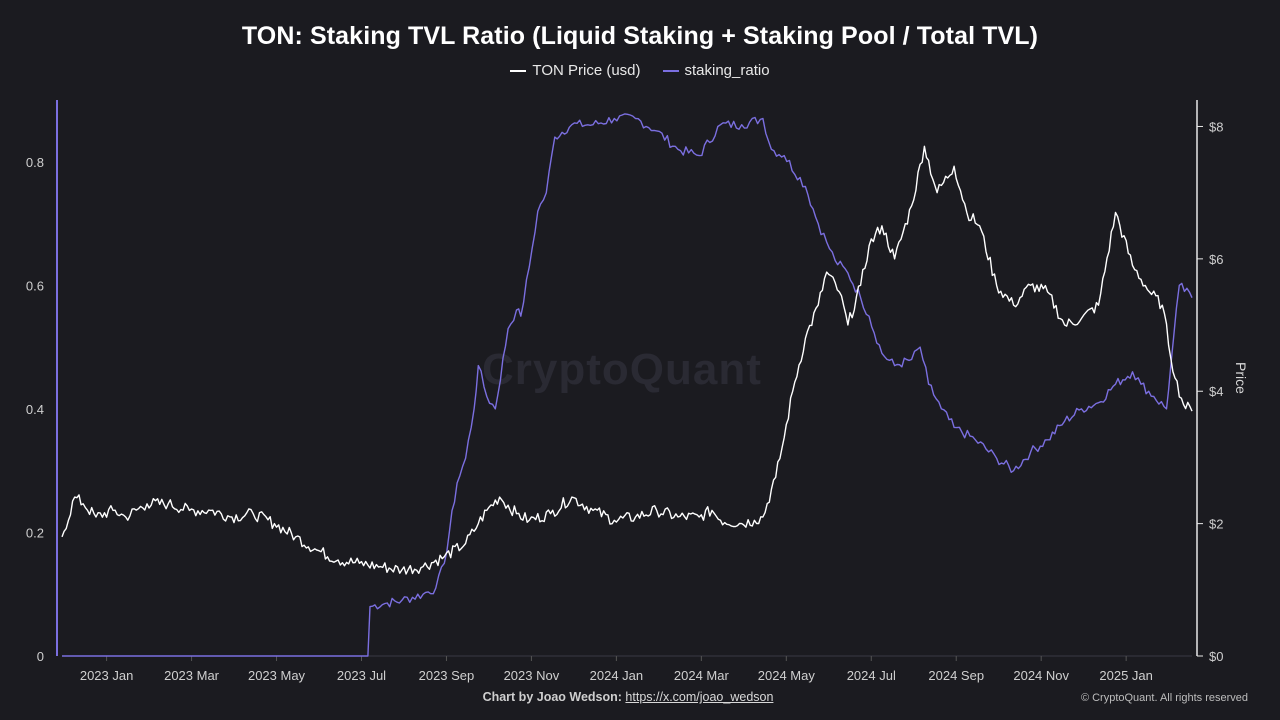  I want to click on x-tick-label: 2024 May, so click(787, 675).